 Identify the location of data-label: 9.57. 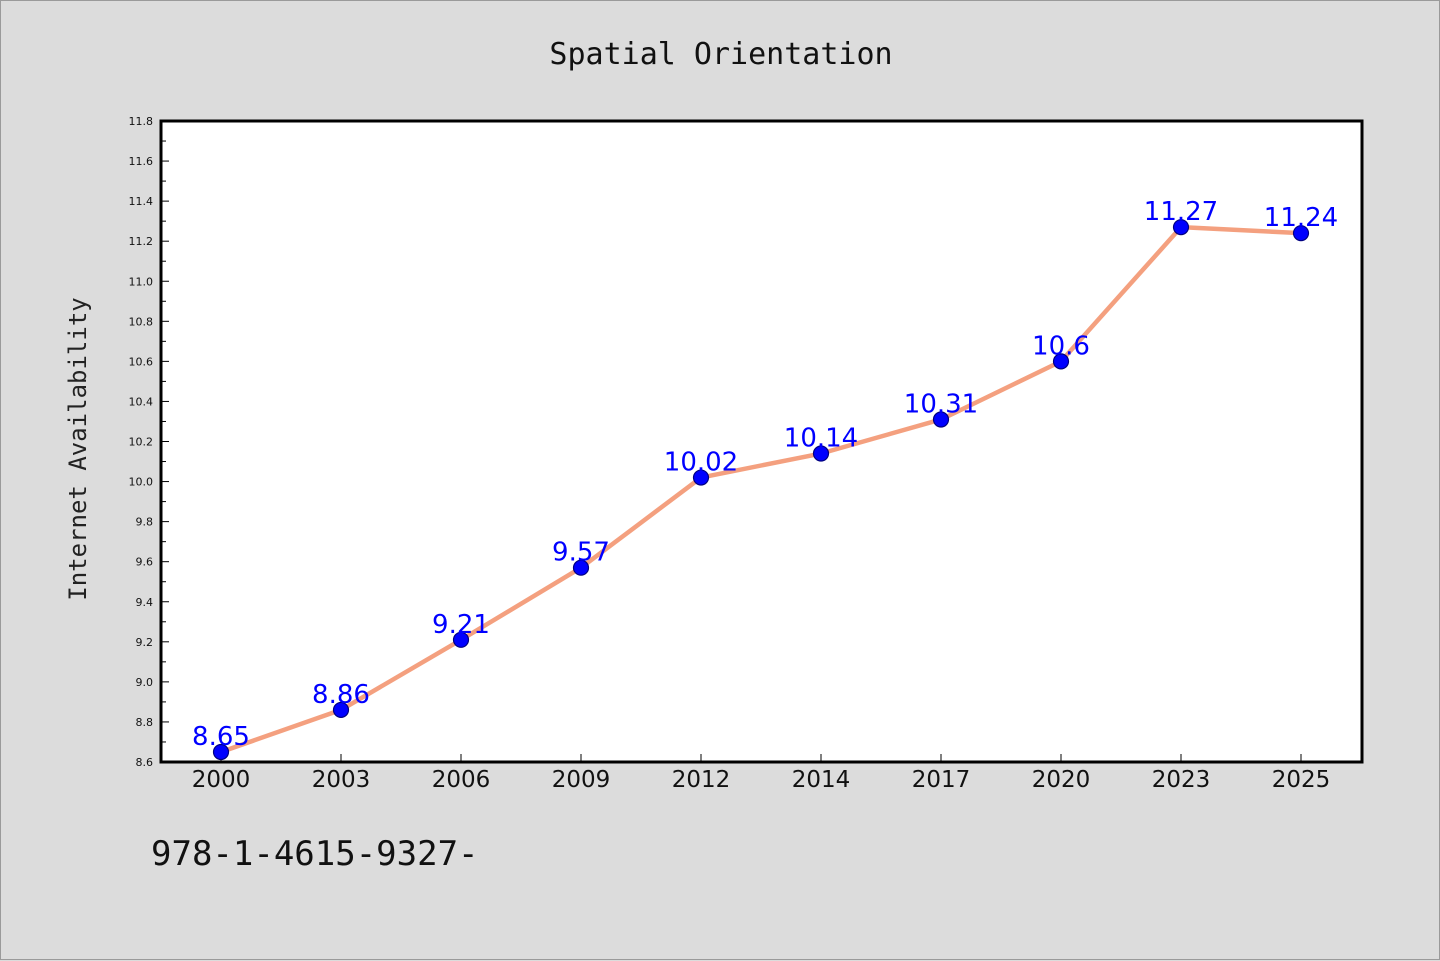
(581, 553).